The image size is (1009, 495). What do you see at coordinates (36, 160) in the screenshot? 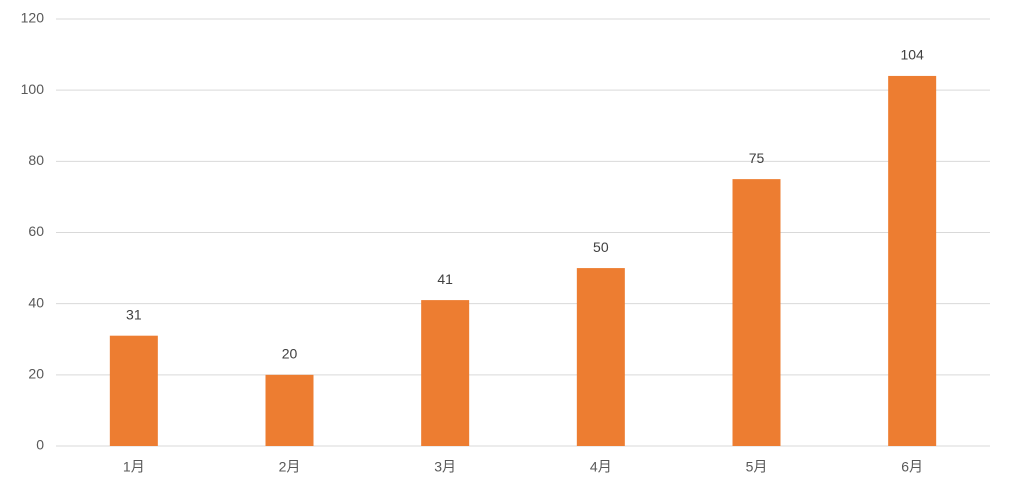
I see `y-tick-label: 80` at bounding box center [36, 160].